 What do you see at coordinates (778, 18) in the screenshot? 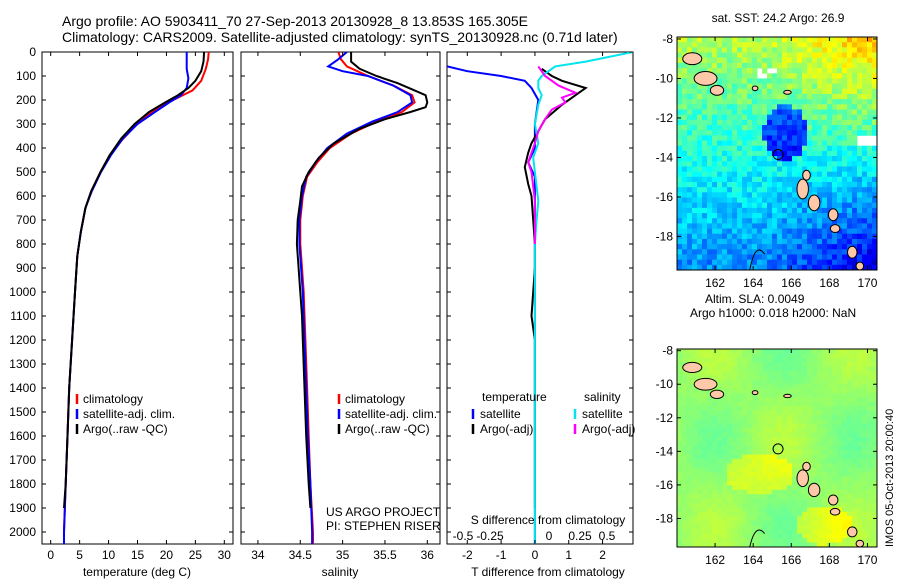
I see `sst-map-title: sat. SST: 24.2 Argo: 26.9` at bounding box center [778, 18].